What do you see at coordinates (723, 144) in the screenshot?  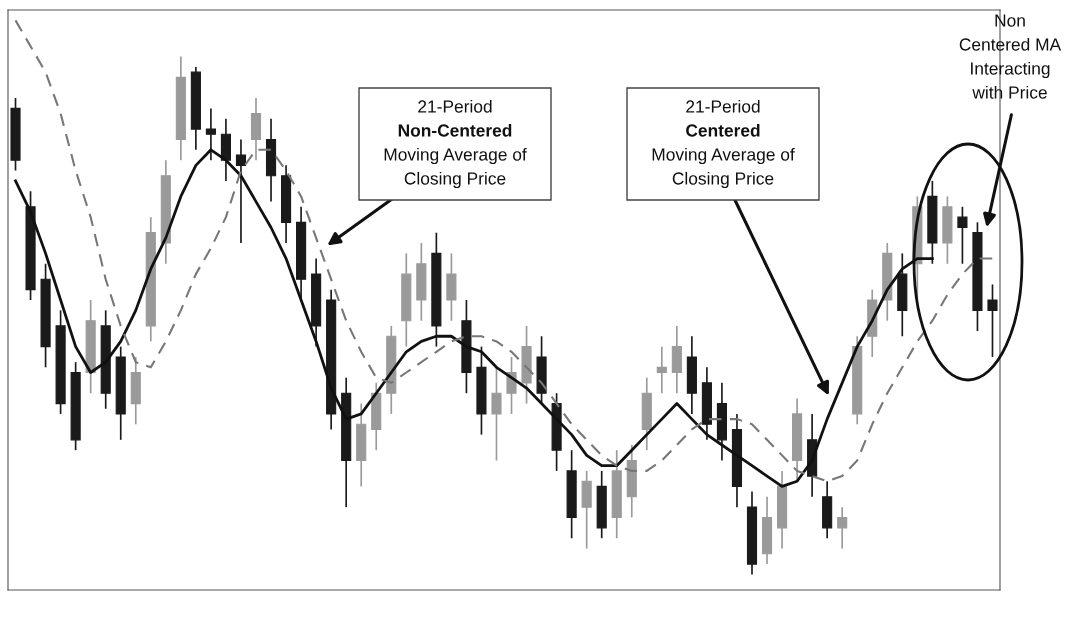 I see `annotation: 21-Period Centered Moving Average of Closing Price` at bounding box center [723, 144].